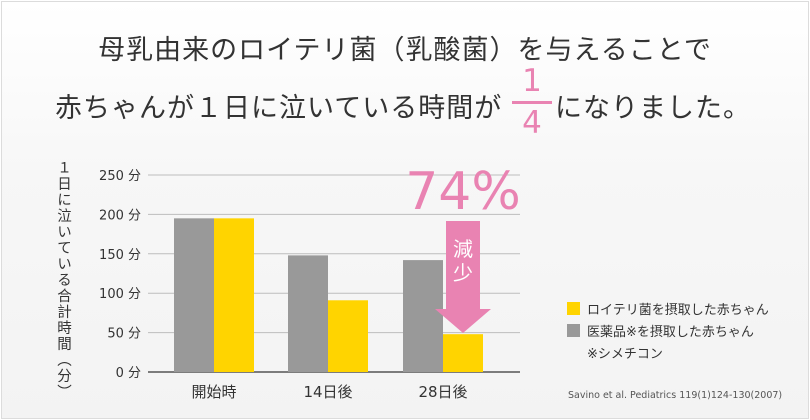 Image resolution: width=810 pixels, height=420 pixels. I want to click on headline-line-1: 母乳由来のロイテリ菌（乳酸菌）を与えることで, so click(405, 50).